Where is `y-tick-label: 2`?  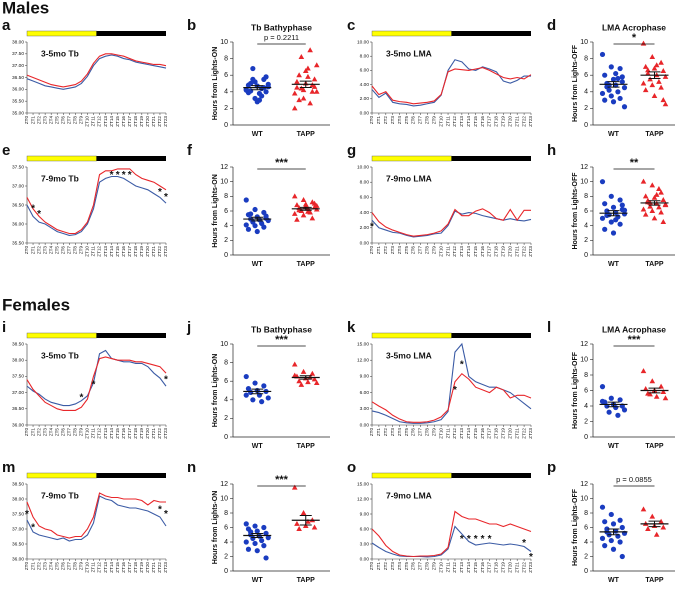 y-tick-label: 2 is located at coordinates (226, 240).